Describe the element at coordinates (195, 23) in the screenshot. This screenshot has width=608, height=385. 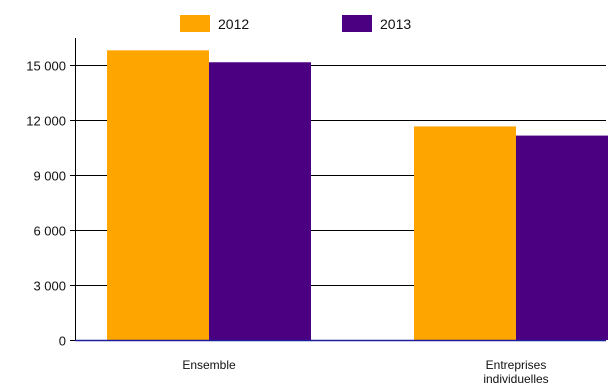
I see `legend-swatch-2012` at that location.